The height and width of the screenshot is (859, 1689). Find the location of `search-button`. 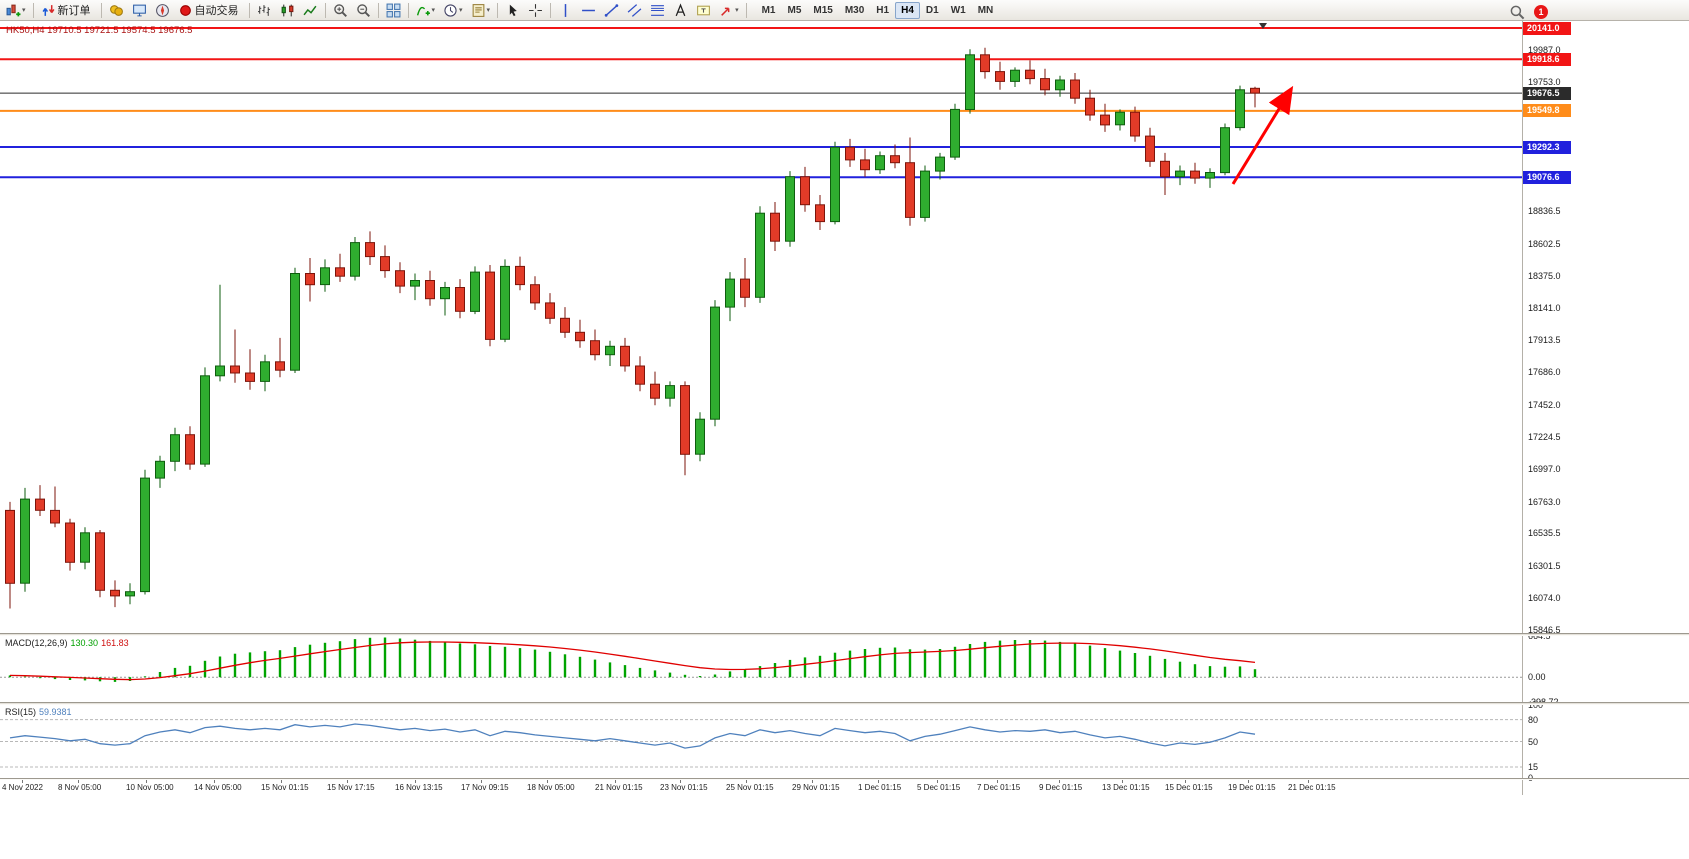

search-button is located at coordinates (1517, 12).